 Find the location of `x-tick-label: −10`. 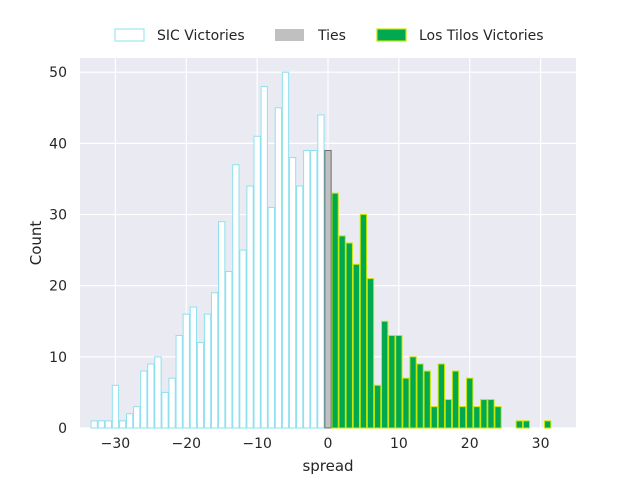

x-tick-label: −10 is located at coordinates (257, 444).